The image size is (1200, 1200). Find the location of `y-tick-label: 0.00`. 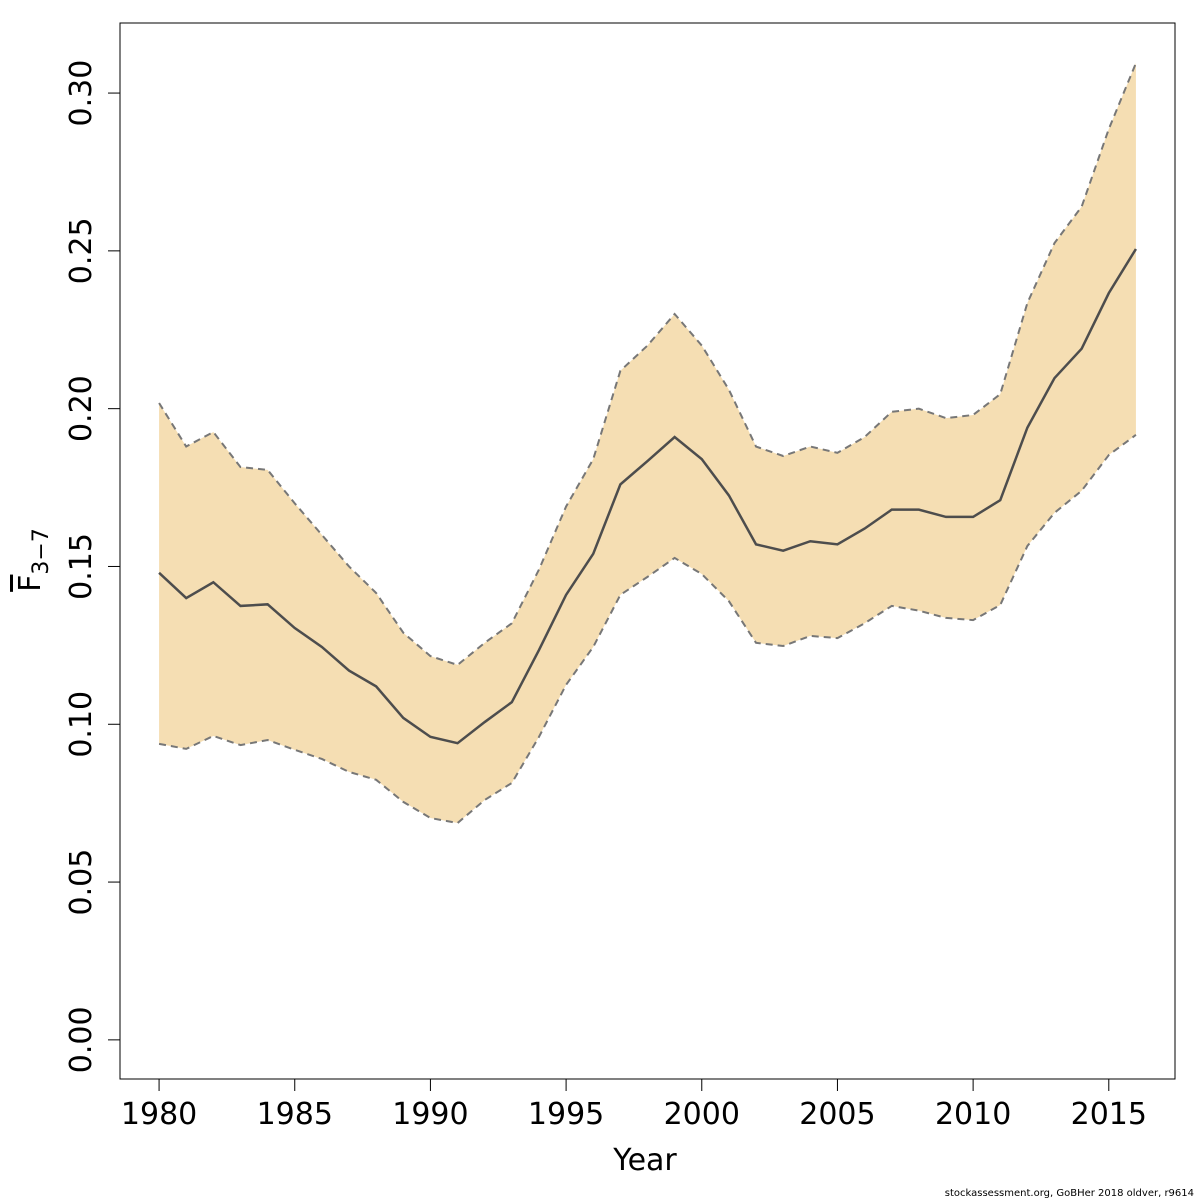

y-tick-label: 0.00 is located at coordinates (81, 1039).